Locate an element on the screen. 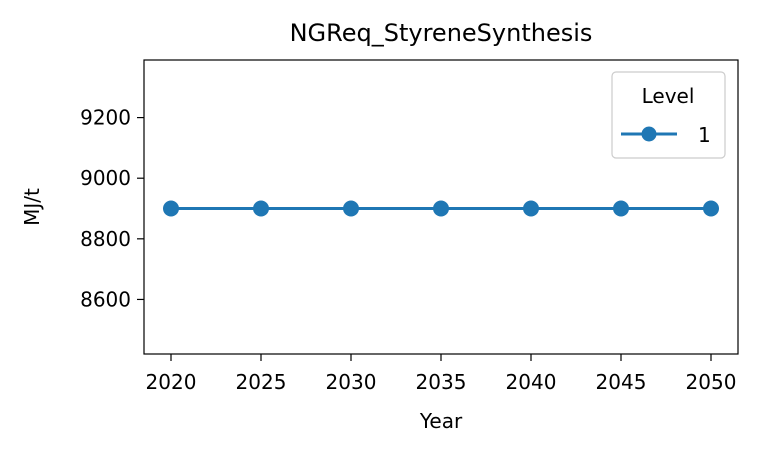 Image resolution: width=763 pixels, height=455 pixels. y-tick-label: 9000 is located at coordinates (105, 178).